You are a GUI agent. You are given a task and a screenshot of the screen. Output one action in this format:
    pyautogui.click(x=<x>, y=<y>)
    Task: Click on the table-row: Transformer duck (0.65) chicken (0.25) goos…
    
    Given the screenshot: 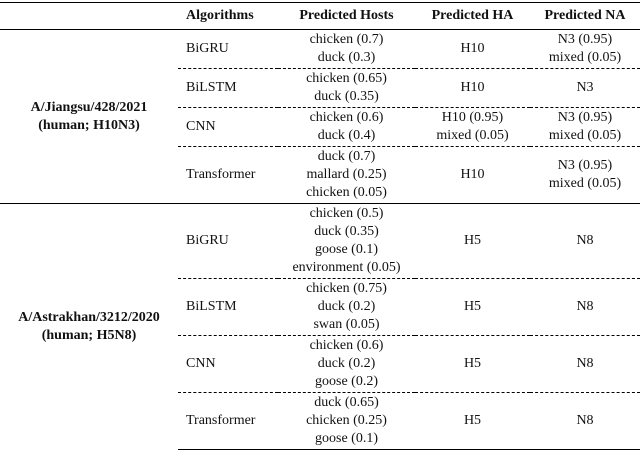 What is the action you would take?
    pyautogui.click(x=320, y=421)
    